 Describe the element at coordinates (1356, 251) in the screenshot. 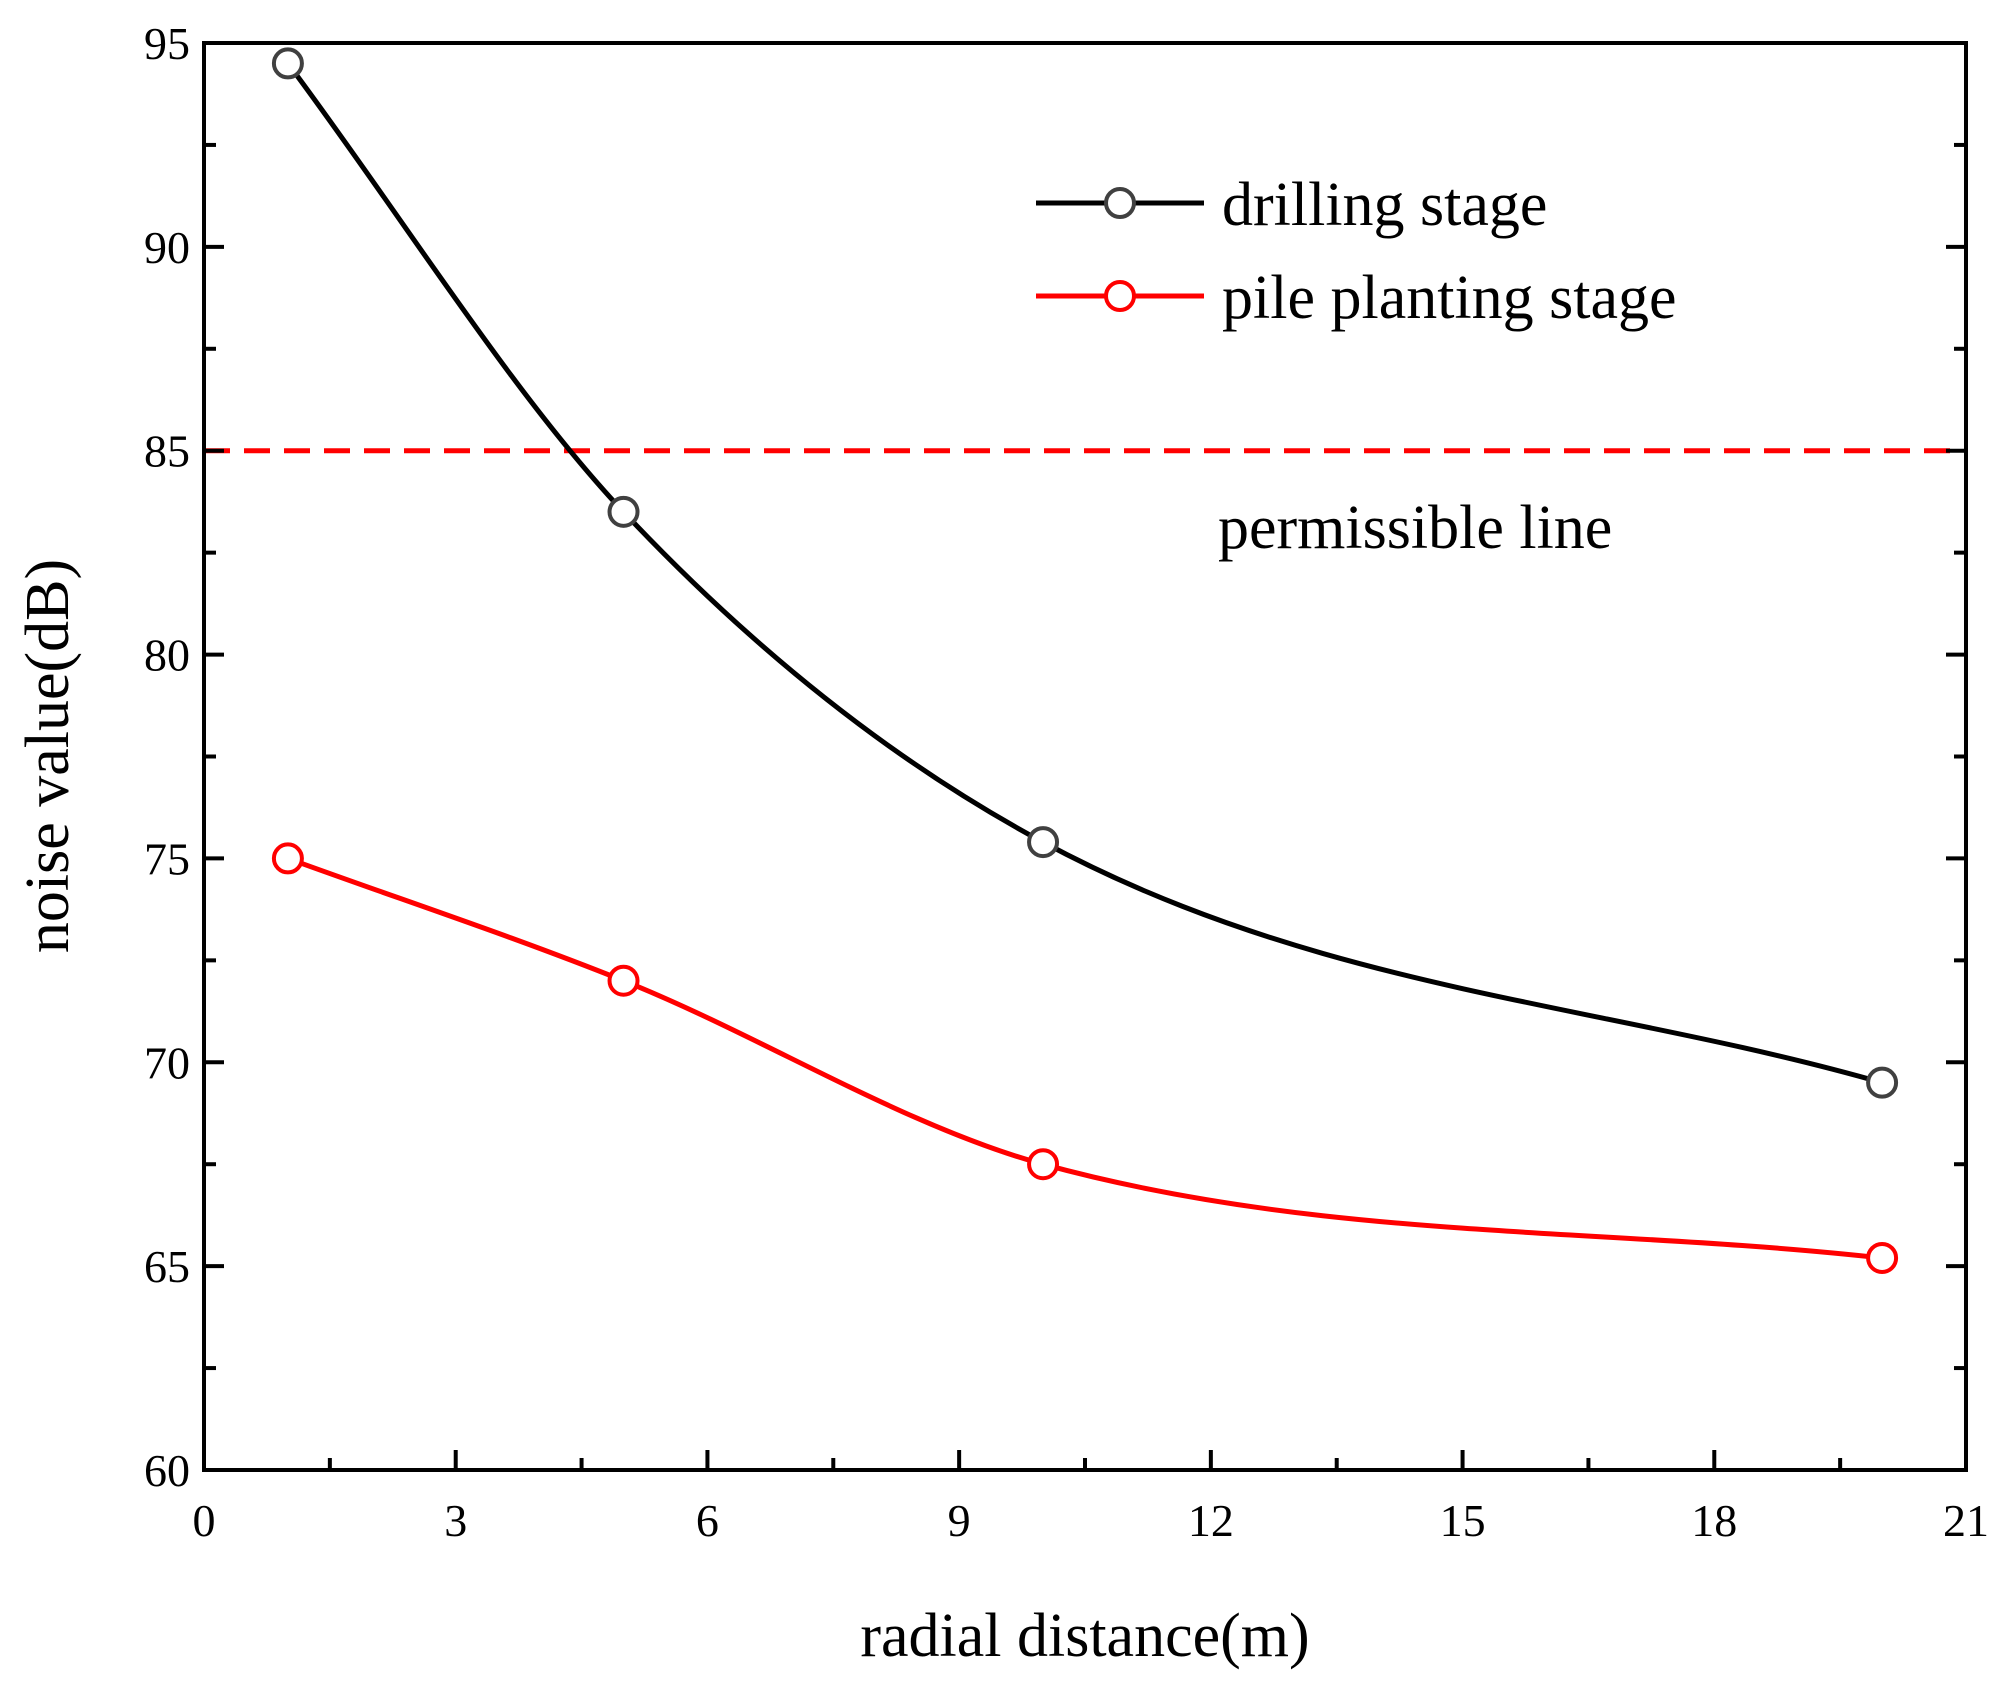

I see `legend: drilling stage pile planting stage` at that location.